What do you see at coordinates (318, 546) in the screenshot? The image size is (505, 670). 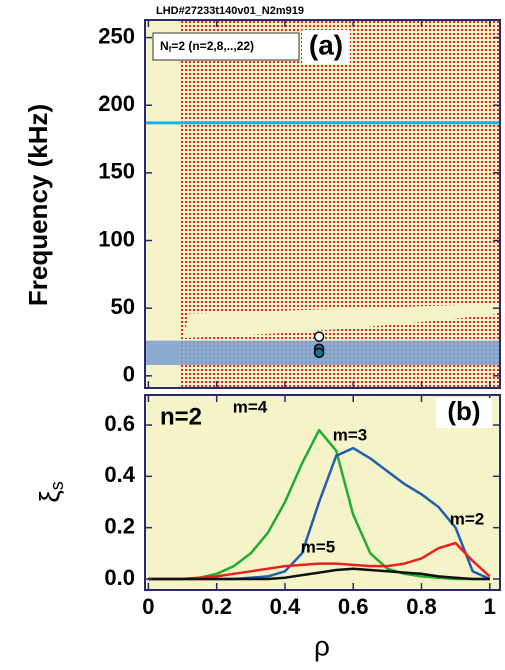 I see `series-label: m=5` at bounding box center [318, 546].